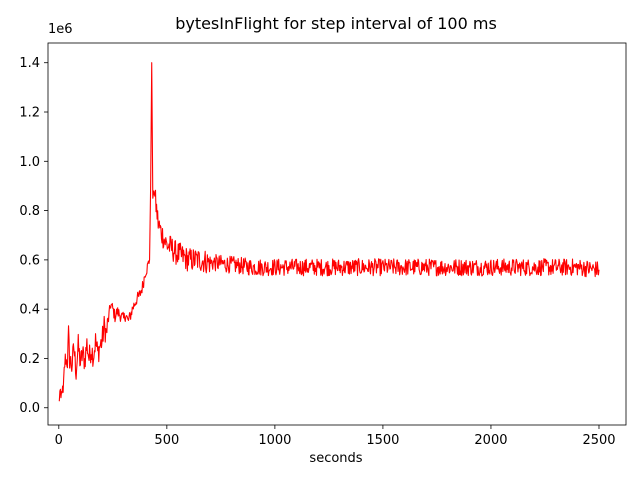 This screenshot has height=480, width=640. I want to click on y-tick-label: 0.2, so click(29, 359).